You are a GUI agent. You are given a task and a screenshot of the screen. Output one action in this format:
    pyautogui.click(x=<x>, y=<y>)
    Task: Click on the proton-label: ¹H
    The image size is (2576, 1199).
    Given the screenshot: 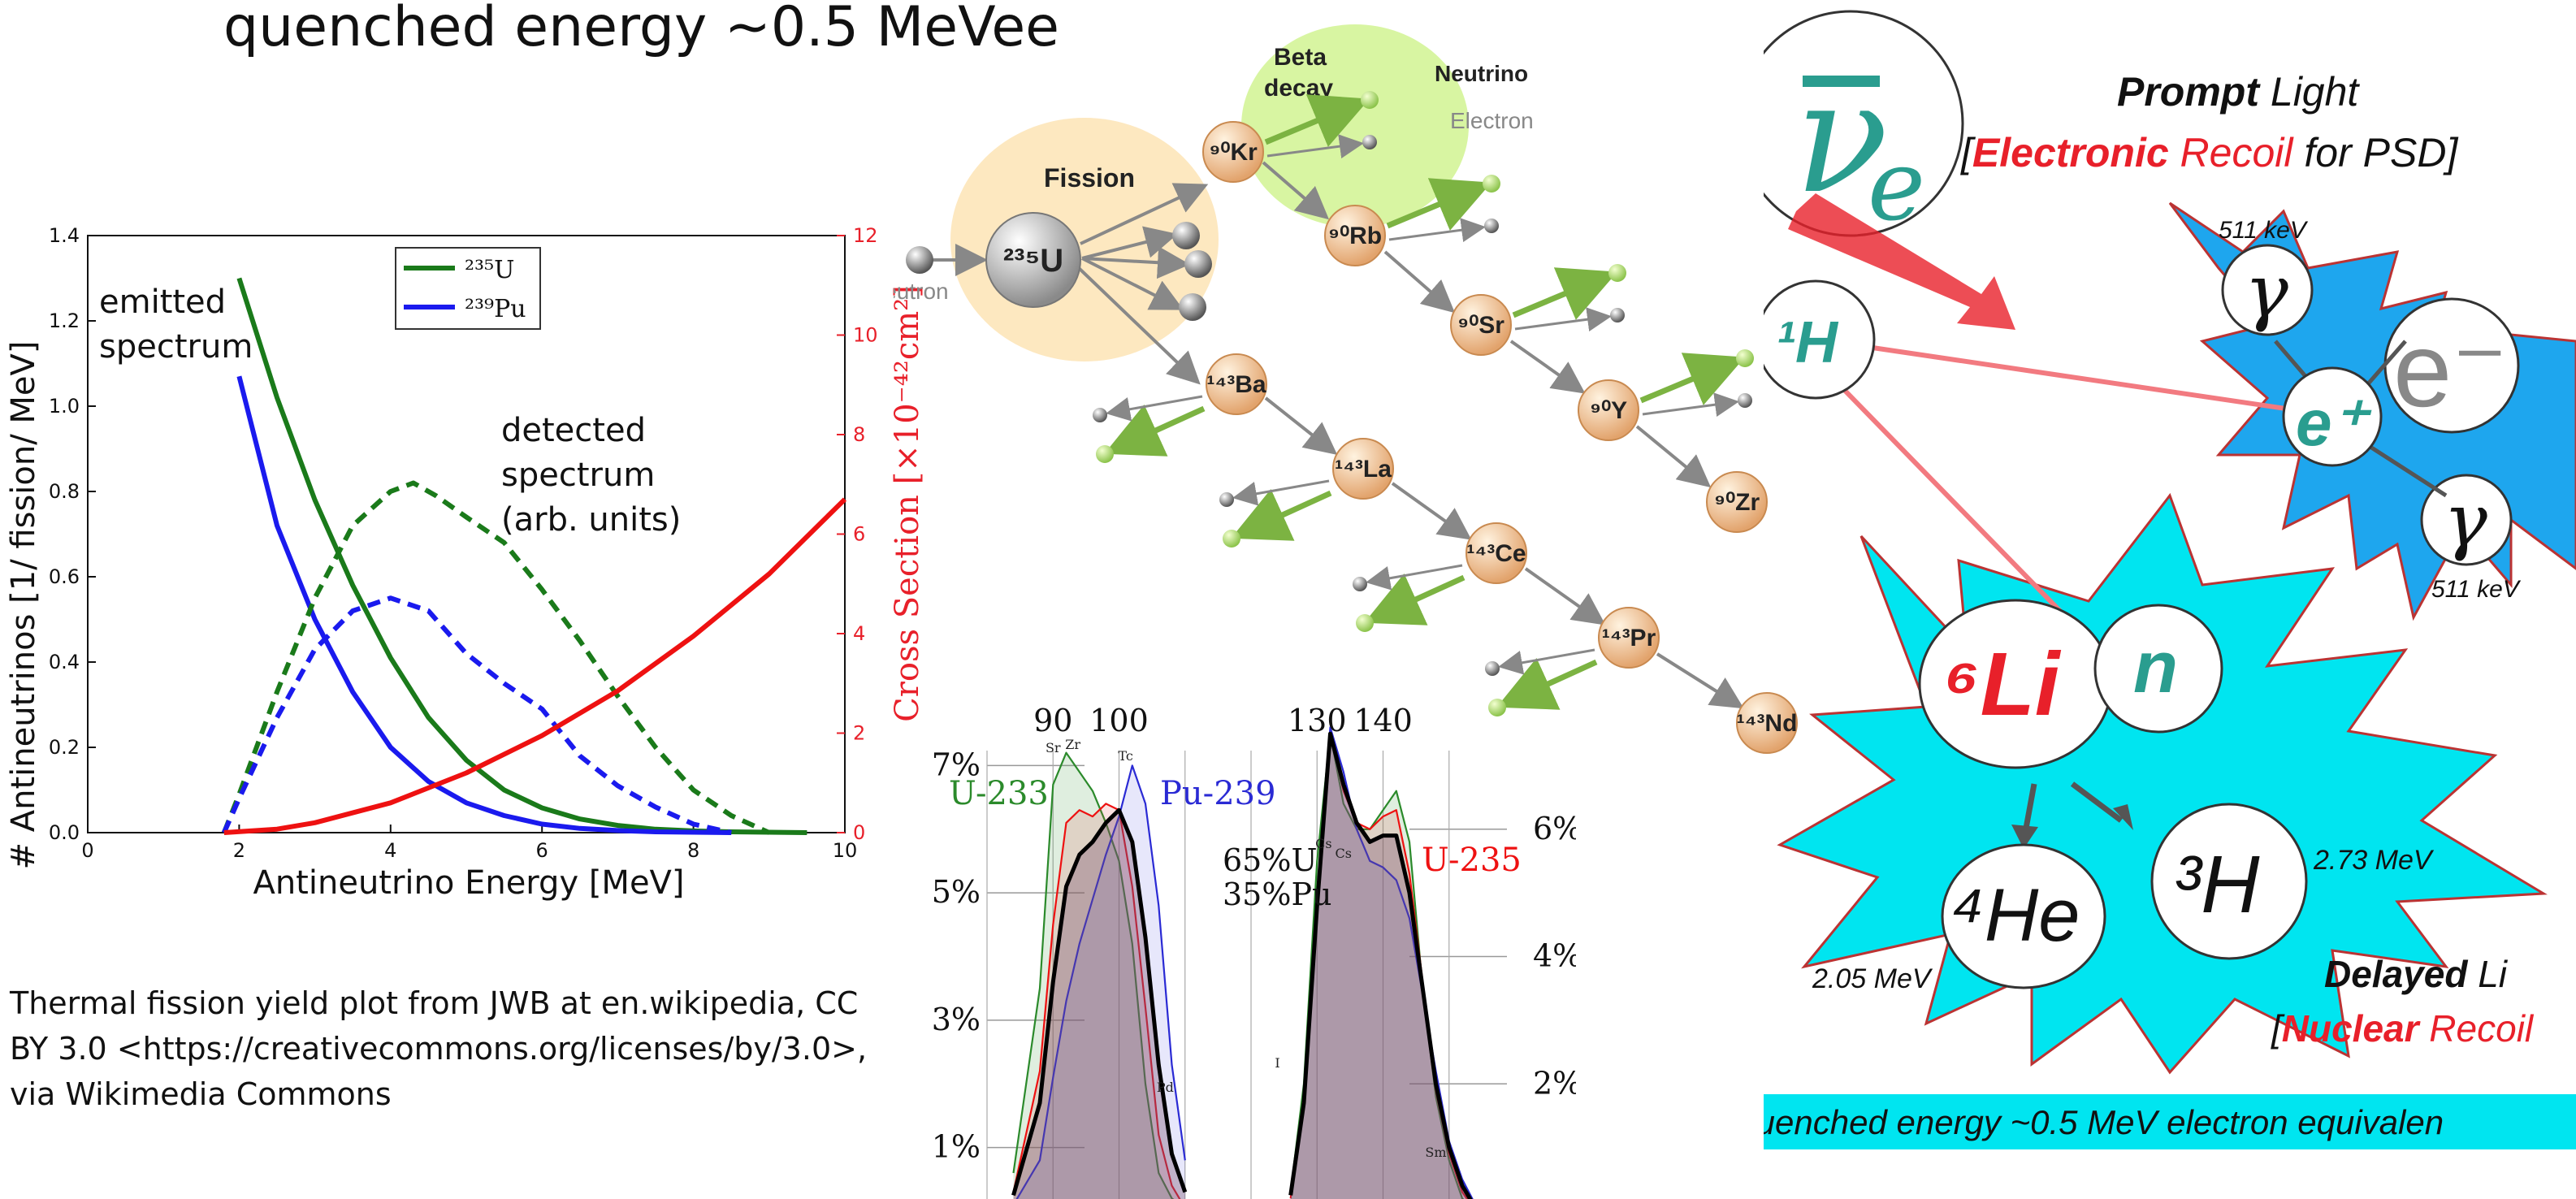 What is the action you would take?
    pyautogui.click(x=1807, y=342)
    